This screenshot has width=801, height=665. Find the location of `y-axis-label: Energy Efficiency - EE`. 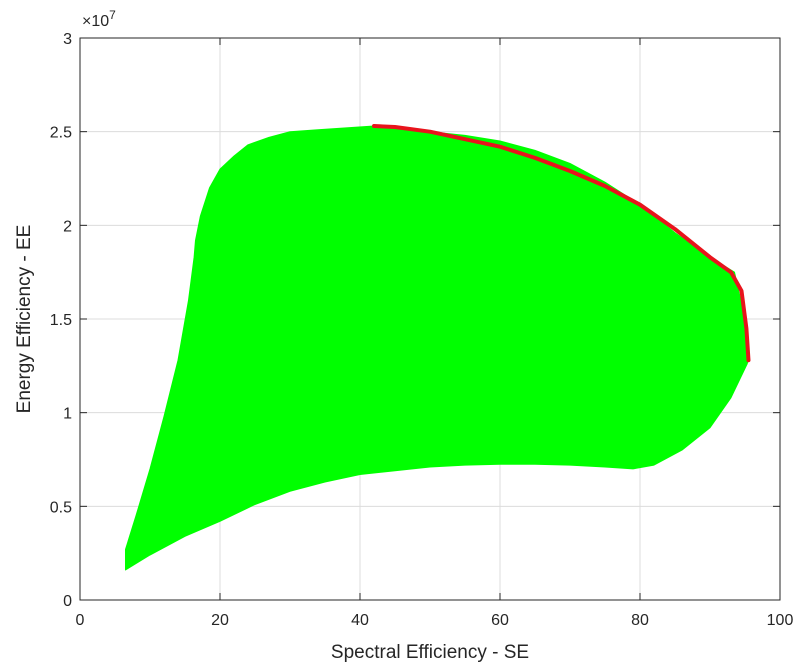

y-axis-label: Energy Efficiency - EE is located at coordinates (24, 319).